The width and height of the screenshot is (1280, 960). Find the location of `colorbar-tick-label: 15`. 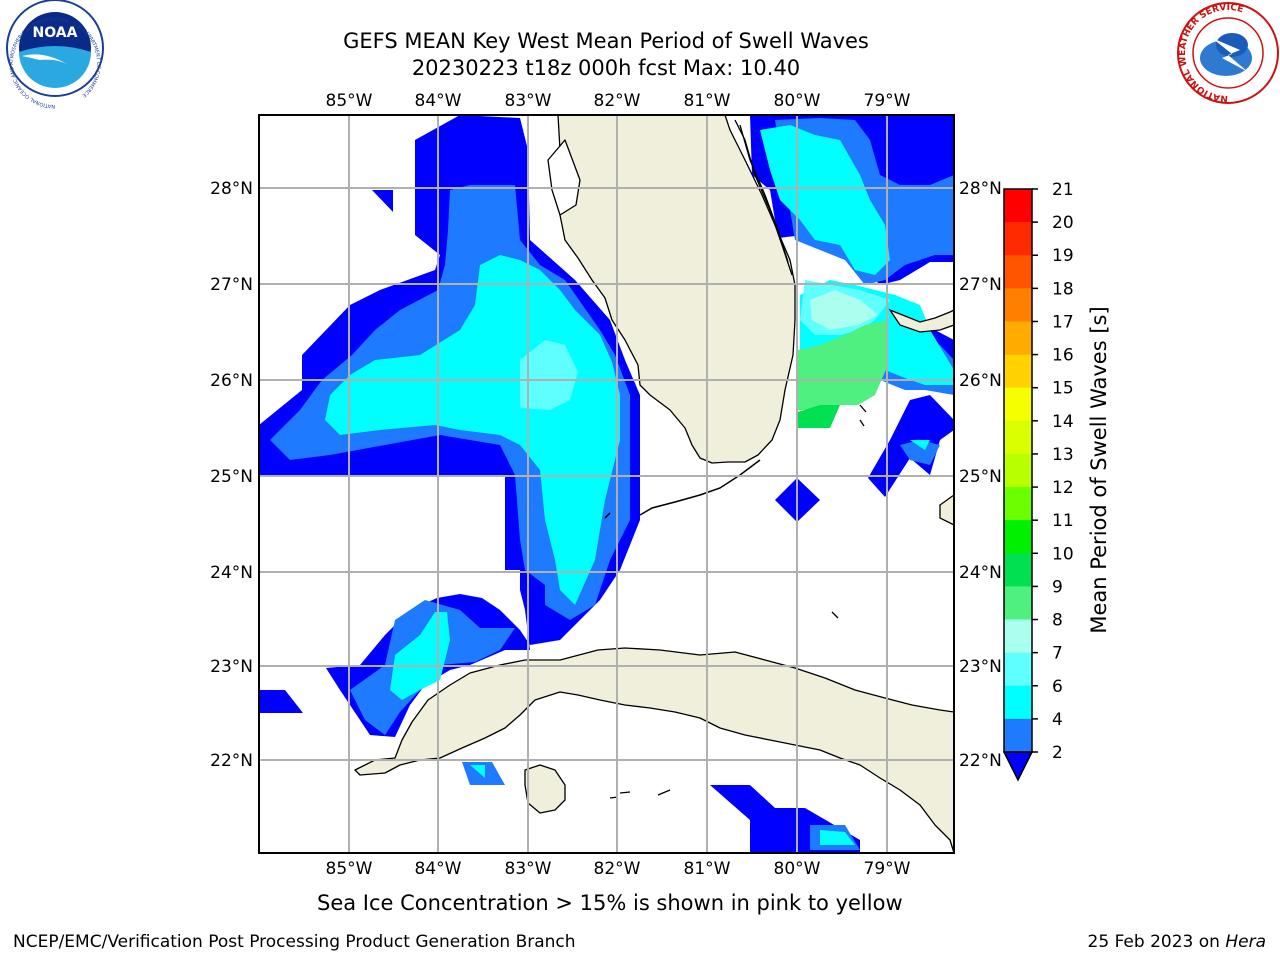

colorbar-tick-label: 15 is located at coordinates (1063, 389).